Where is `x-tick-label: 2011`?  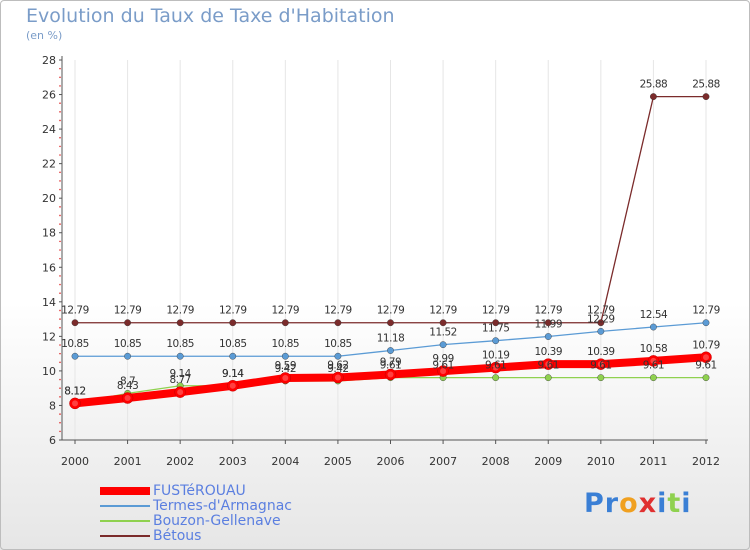 x-tick-label: 2011 is located at coordinates (653, 461).